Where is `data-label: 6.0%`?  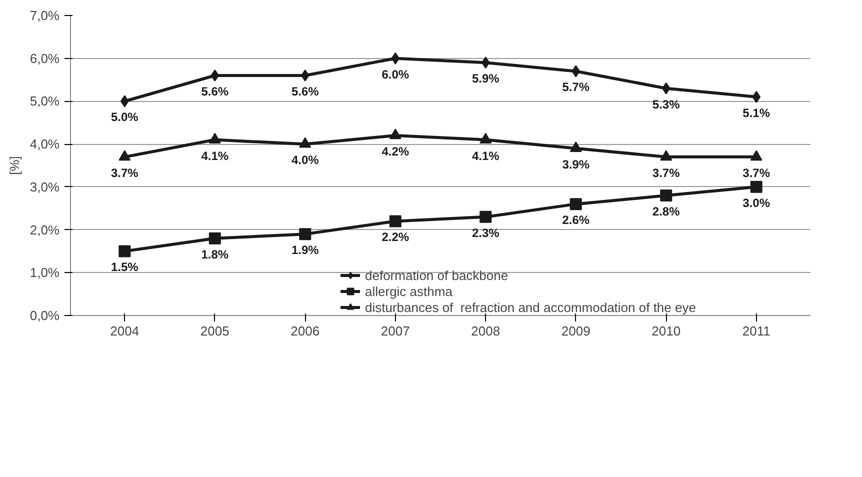
data-label: 6.0% is located at coordinates (396, 74).